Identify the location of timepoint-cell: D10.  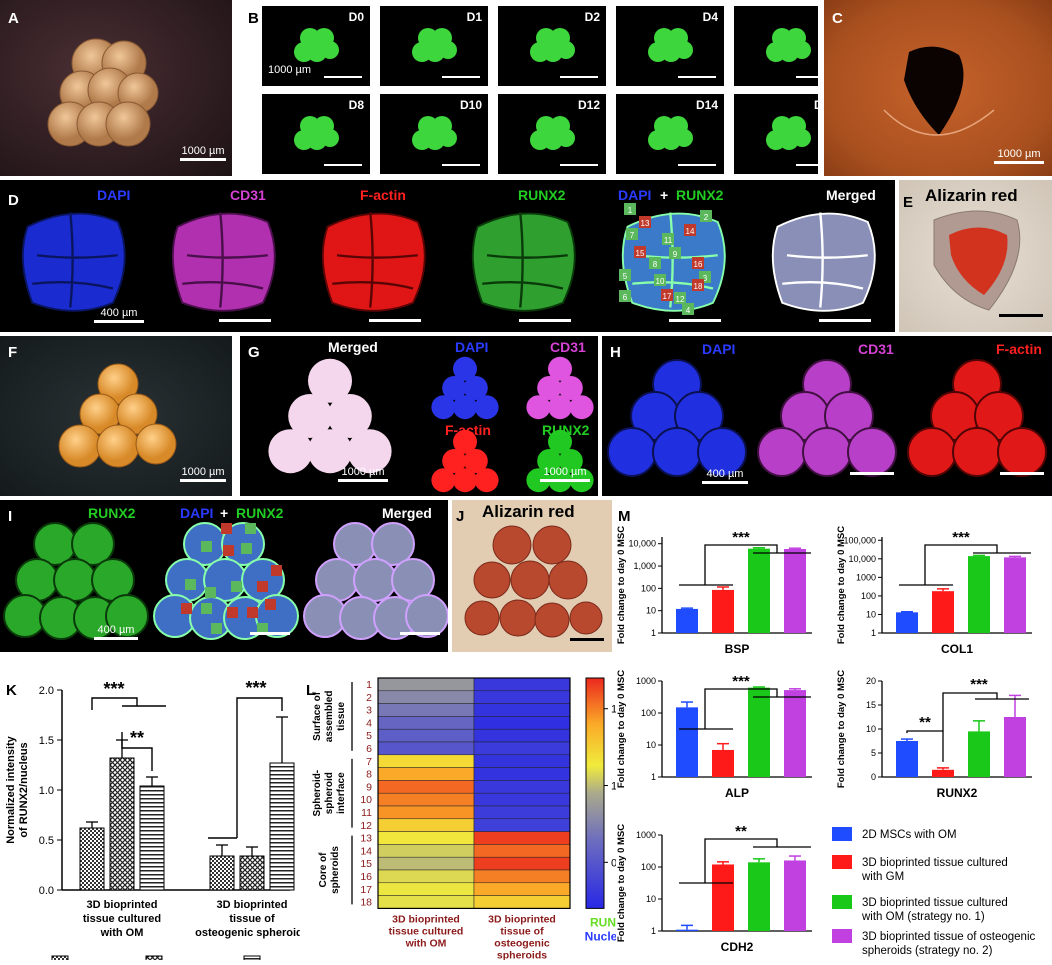
(434, 134).